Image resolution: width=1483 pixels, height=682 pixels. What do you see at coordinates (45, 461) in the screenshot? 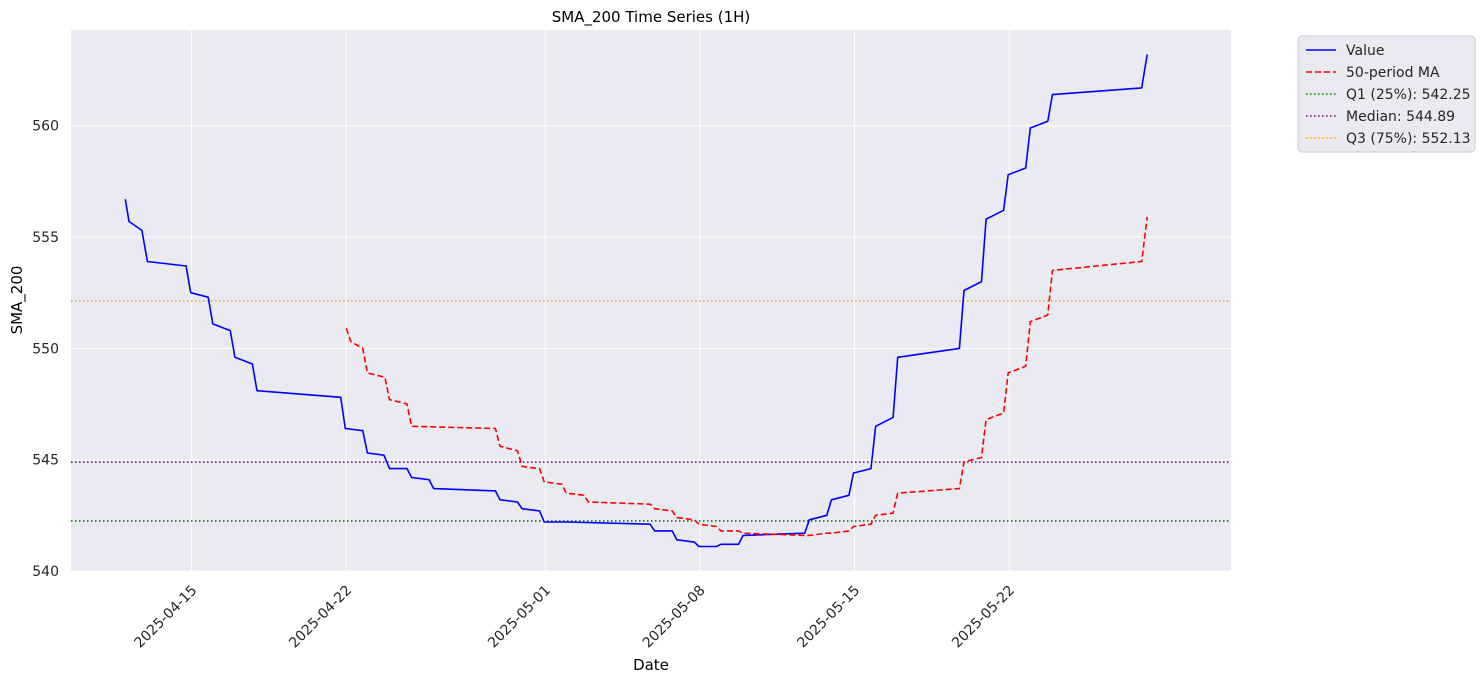
I see `y-tick-label: 545` at bounding box center [45, 461].